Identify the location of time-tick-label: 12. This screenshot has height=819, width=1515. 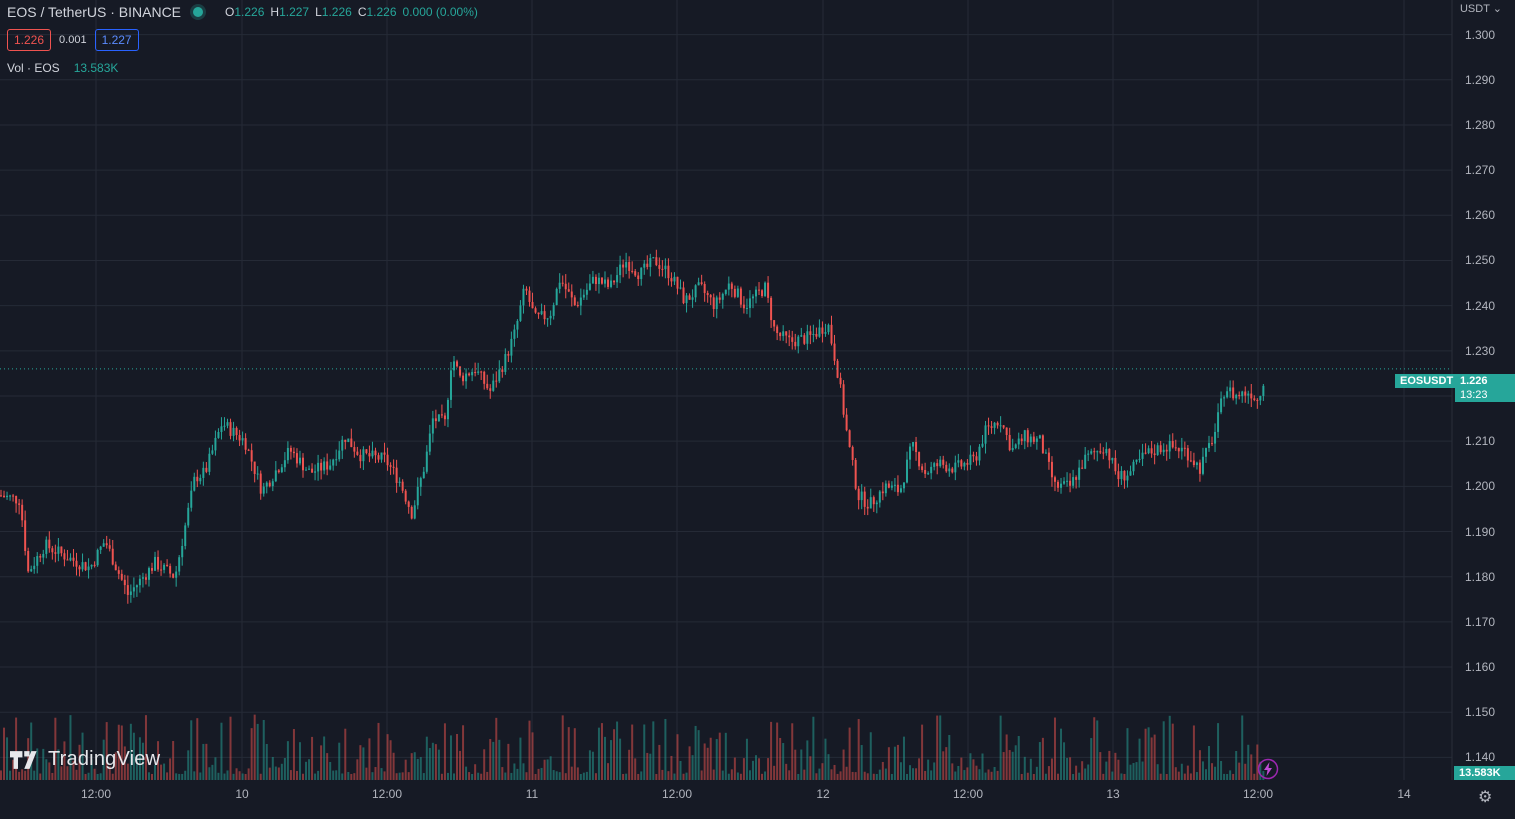
(823, 794).